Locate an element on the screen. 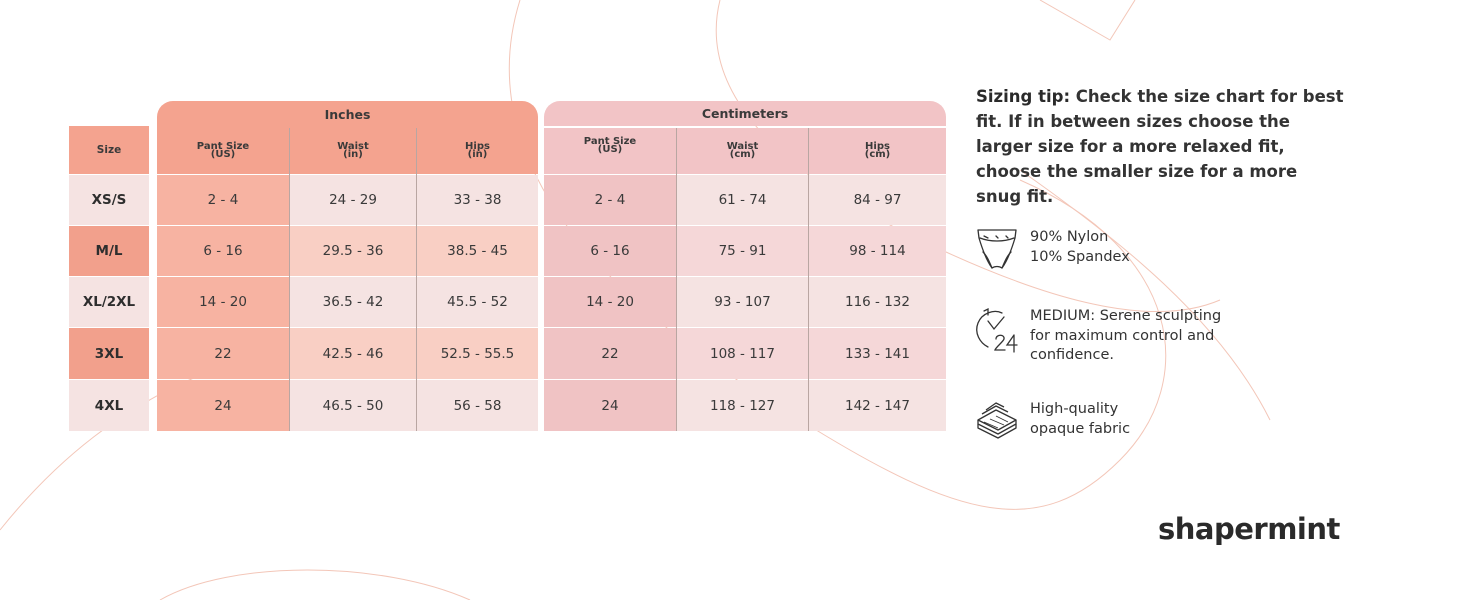  hips-cm-header: Hips (cm) is located at coordinates (877, 151).